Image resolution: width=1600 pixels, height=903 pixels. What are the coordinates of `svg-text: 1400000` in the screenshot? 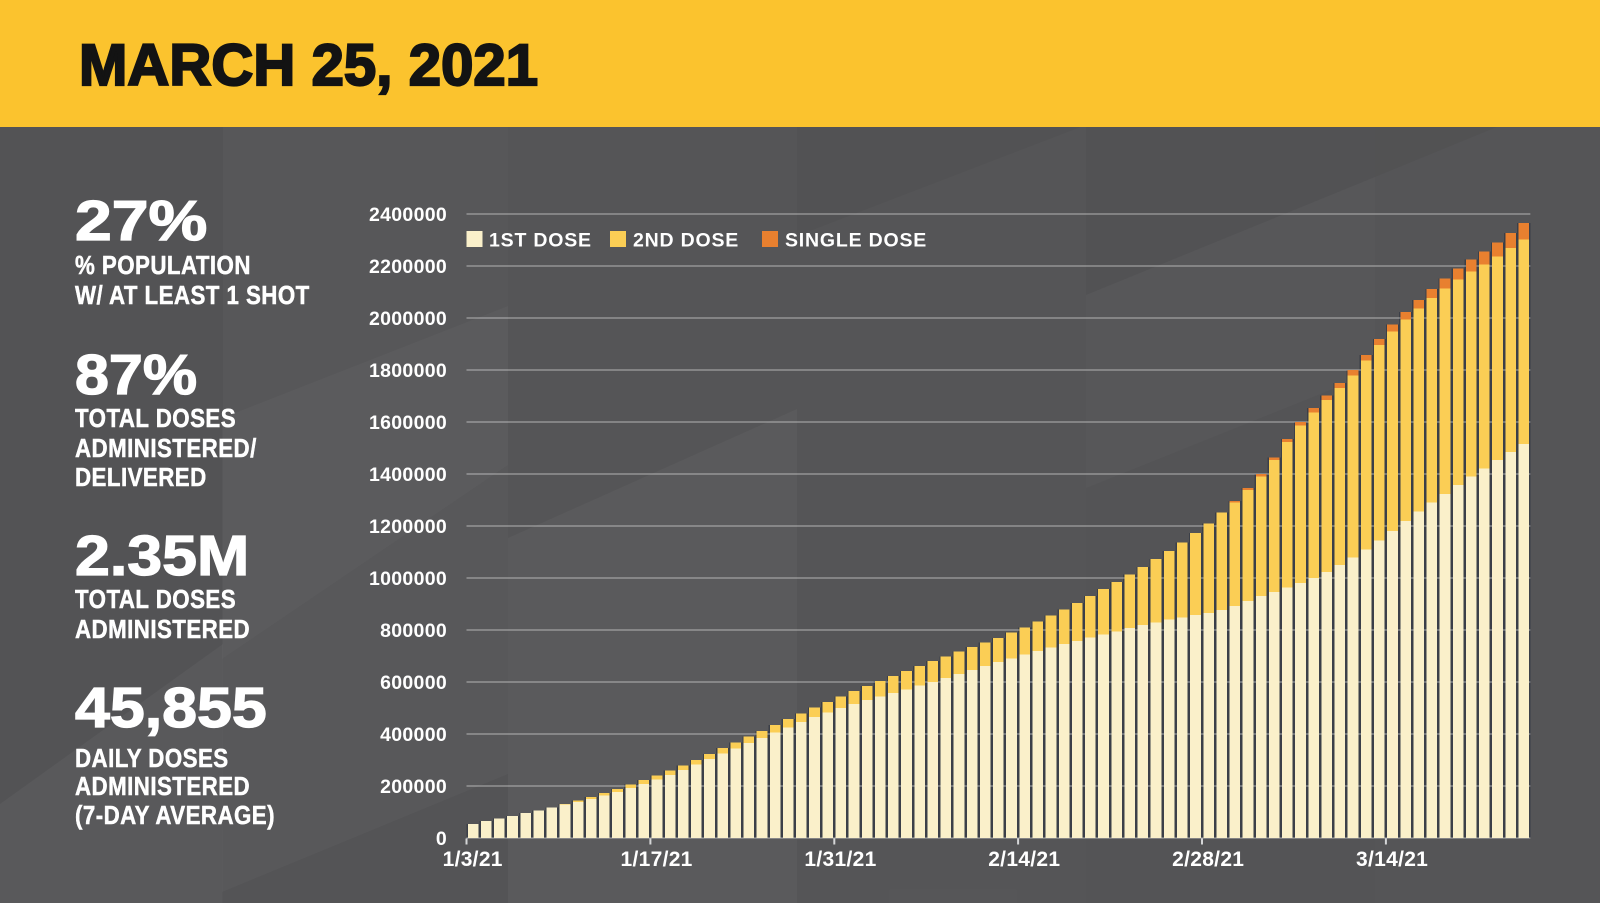 It's located at (408, 475).